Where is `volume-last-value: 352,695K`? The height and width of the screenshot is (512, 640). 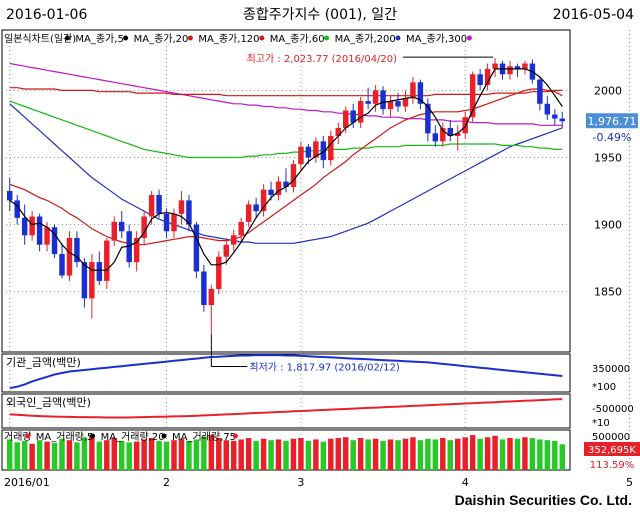
volume-last-value: 352,695K is located at coordinates (612, 450).